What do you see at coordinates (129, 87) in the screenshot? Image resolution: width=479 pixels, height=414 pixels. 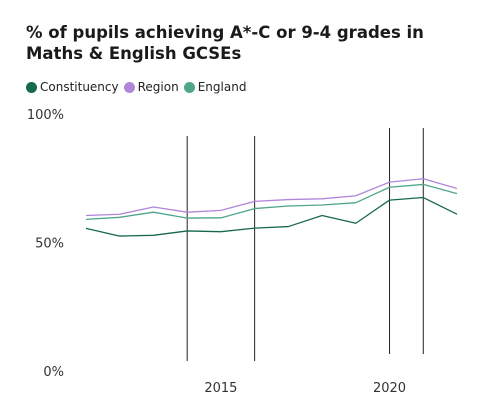 I see `legend-marker-region` at bounding box center [129, 87].